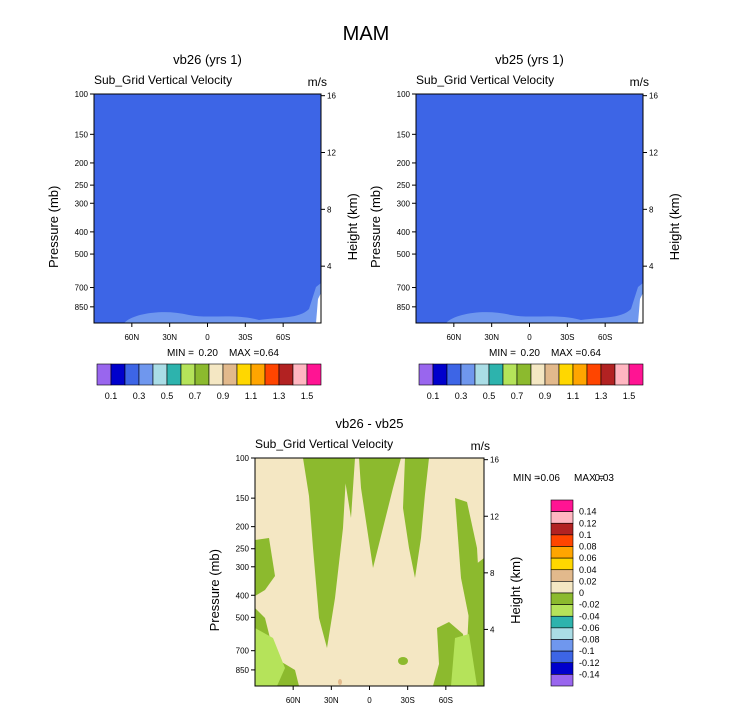  I want to click on colorbar-label: 0.9, so click(223, 396).